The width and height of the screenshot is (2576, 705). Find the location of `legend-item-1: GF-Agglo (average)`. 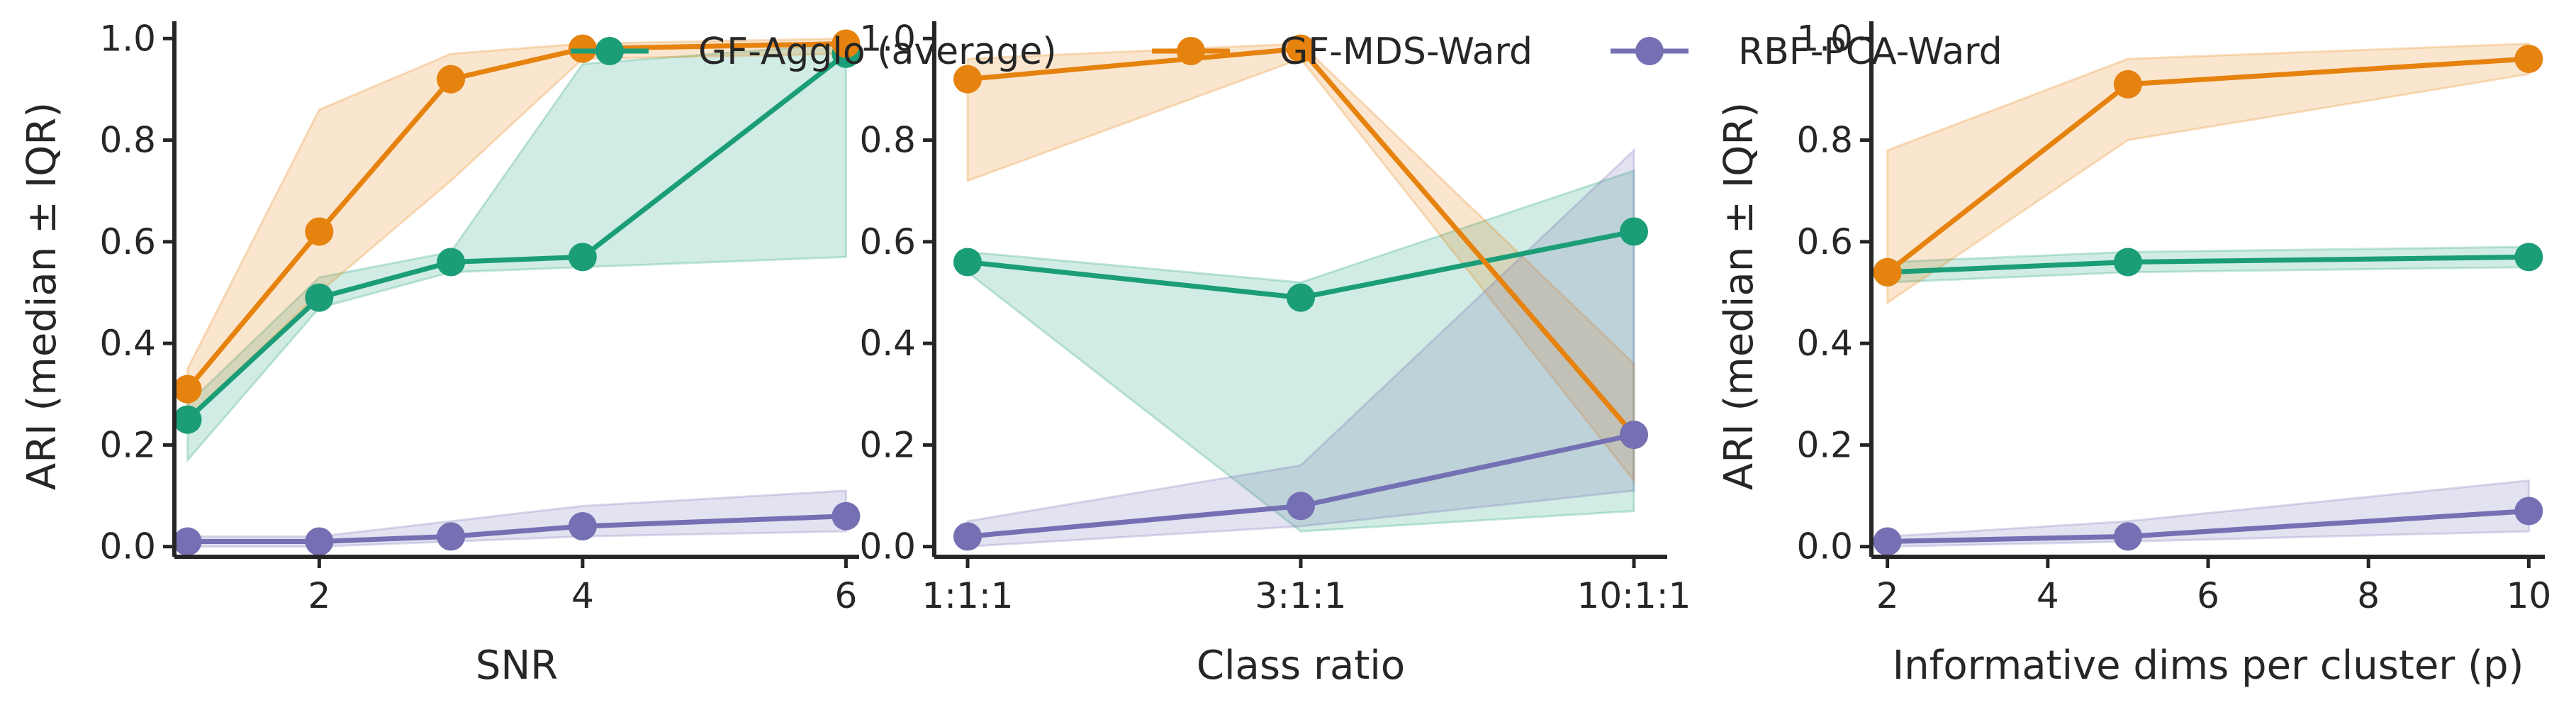

legend-item-1: GF-Agglo (average) is located at coordinates (814, 51).